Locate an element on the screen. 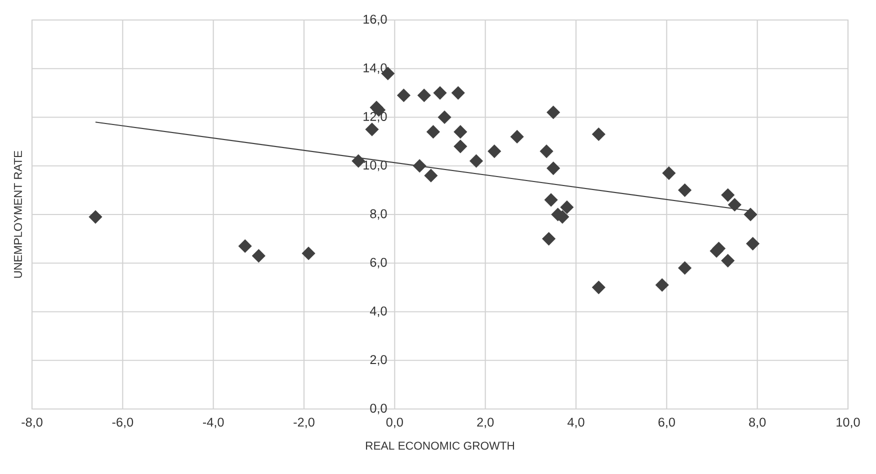 This screenshot has height=474, width=876. x-tick-label: 6,0 is located at coordinates (666, 423).